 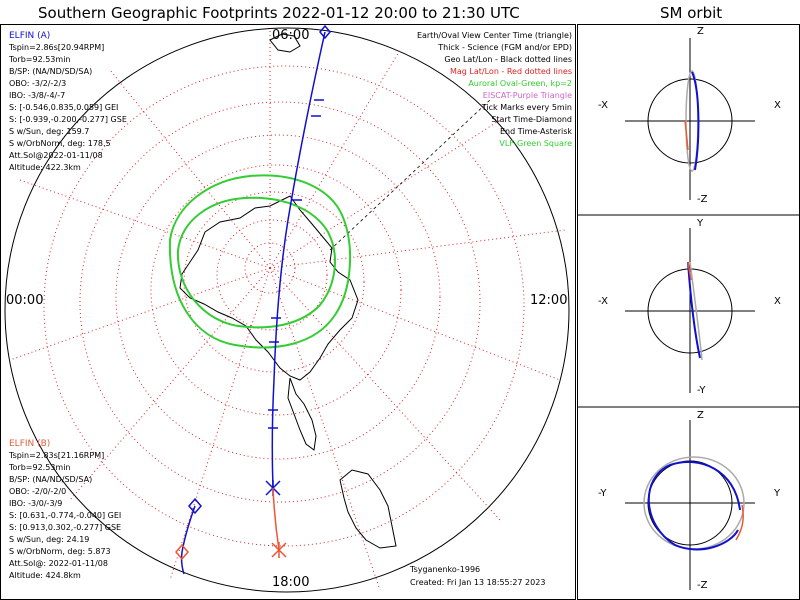 I want to click on sm1-left-label: -X, so click(x=603, y=105).